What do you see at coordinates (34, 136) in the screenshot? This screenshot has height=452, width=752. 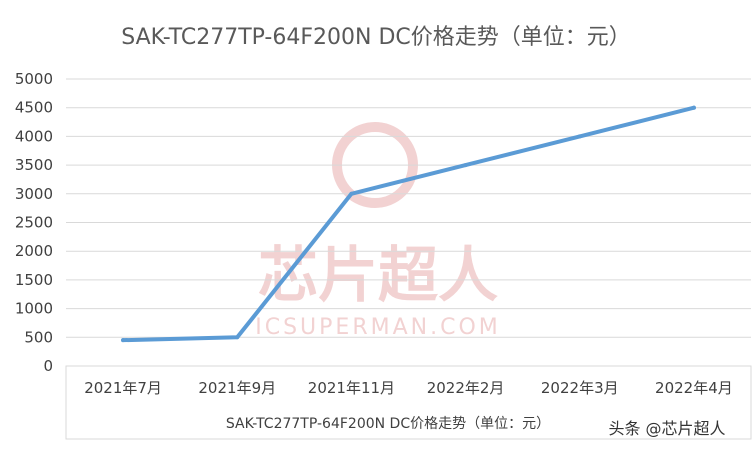 I see `y-tick-label: 4000` at bounding box center [34, 136].